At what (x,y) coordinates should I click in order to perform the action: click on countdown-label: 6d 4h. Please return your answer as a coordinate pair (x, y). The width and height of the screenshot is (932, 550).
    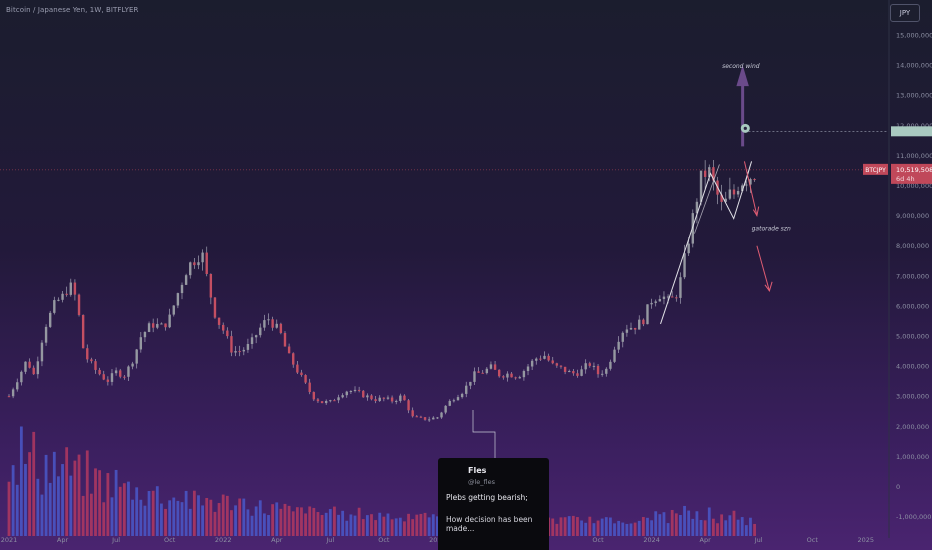
    Looking at the image, I should click on (905, 179).